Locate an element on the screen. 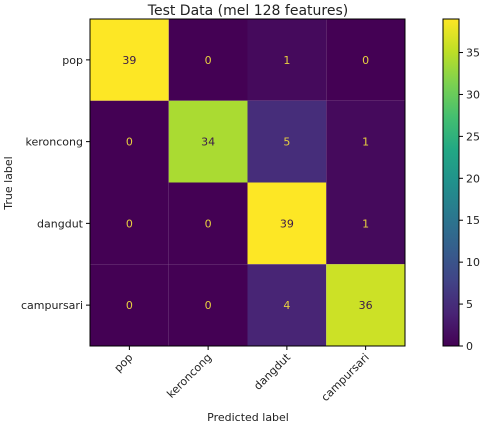 The height and width of the screenshot is (431, 480). chart-title: Test Data (mel 128 features) is located at coordinates (247, 11).